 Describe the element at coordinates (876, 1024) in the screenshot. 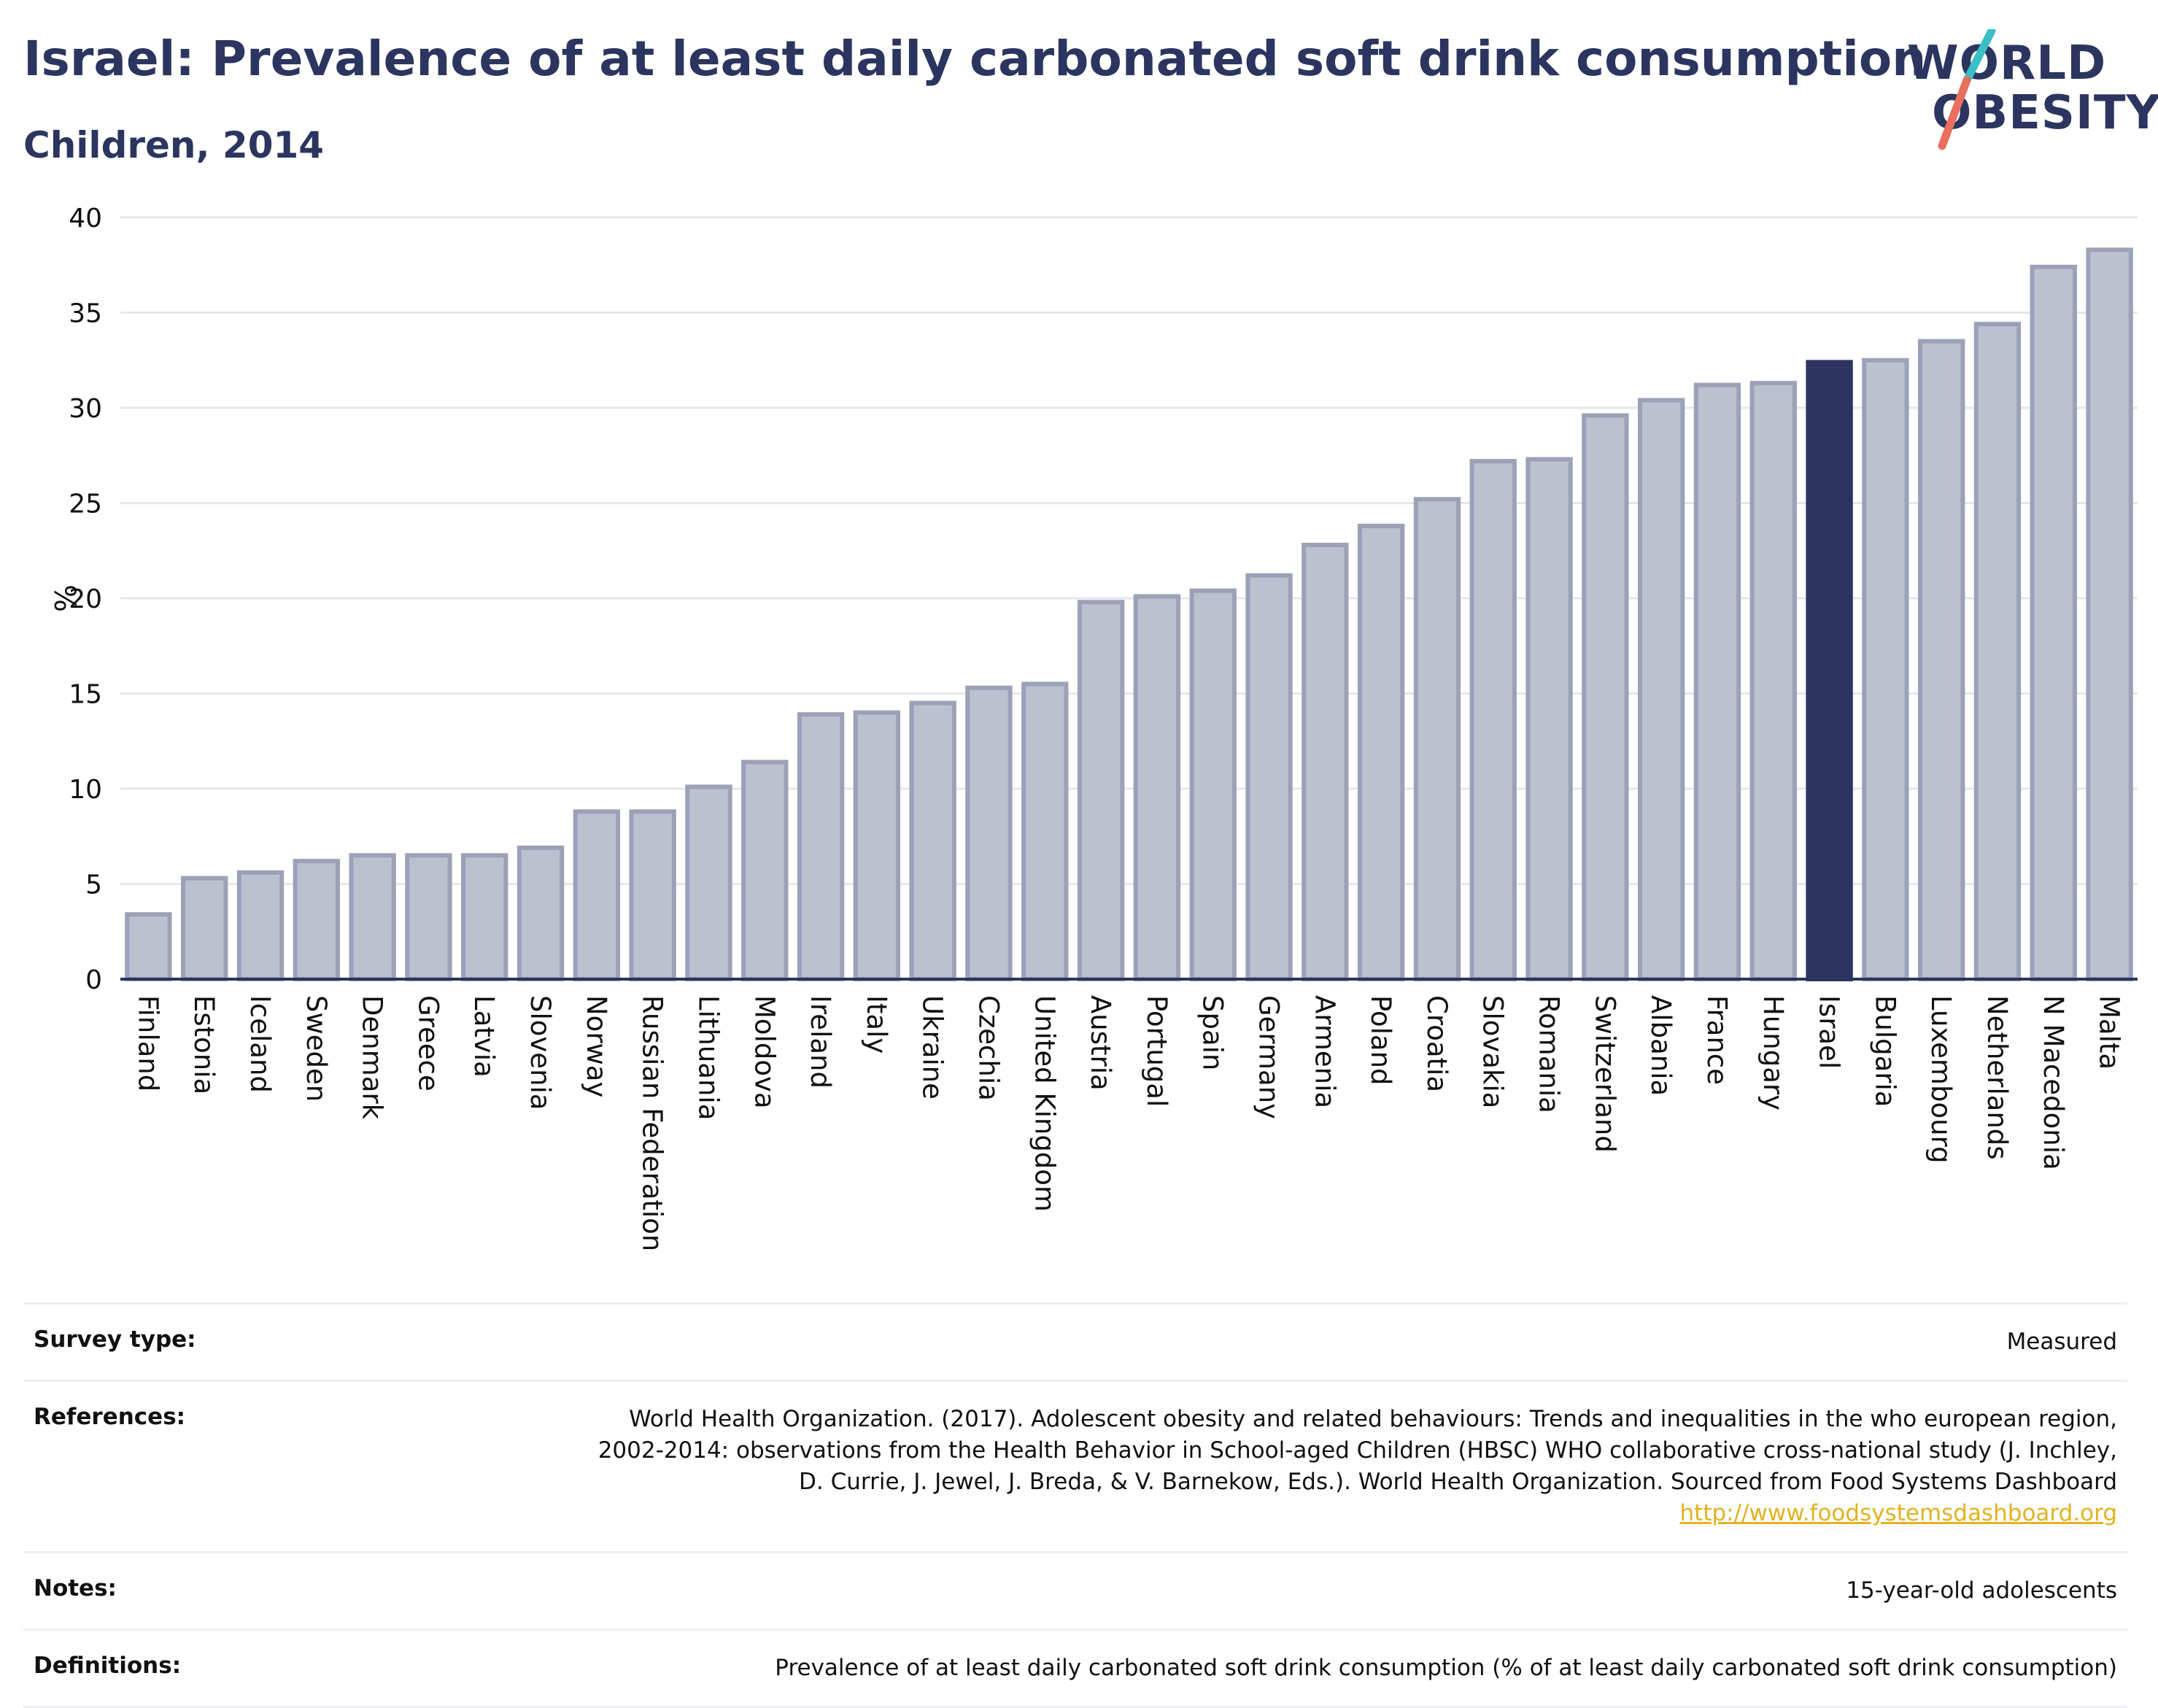

I see `x-tick-label: Italy` at that location.